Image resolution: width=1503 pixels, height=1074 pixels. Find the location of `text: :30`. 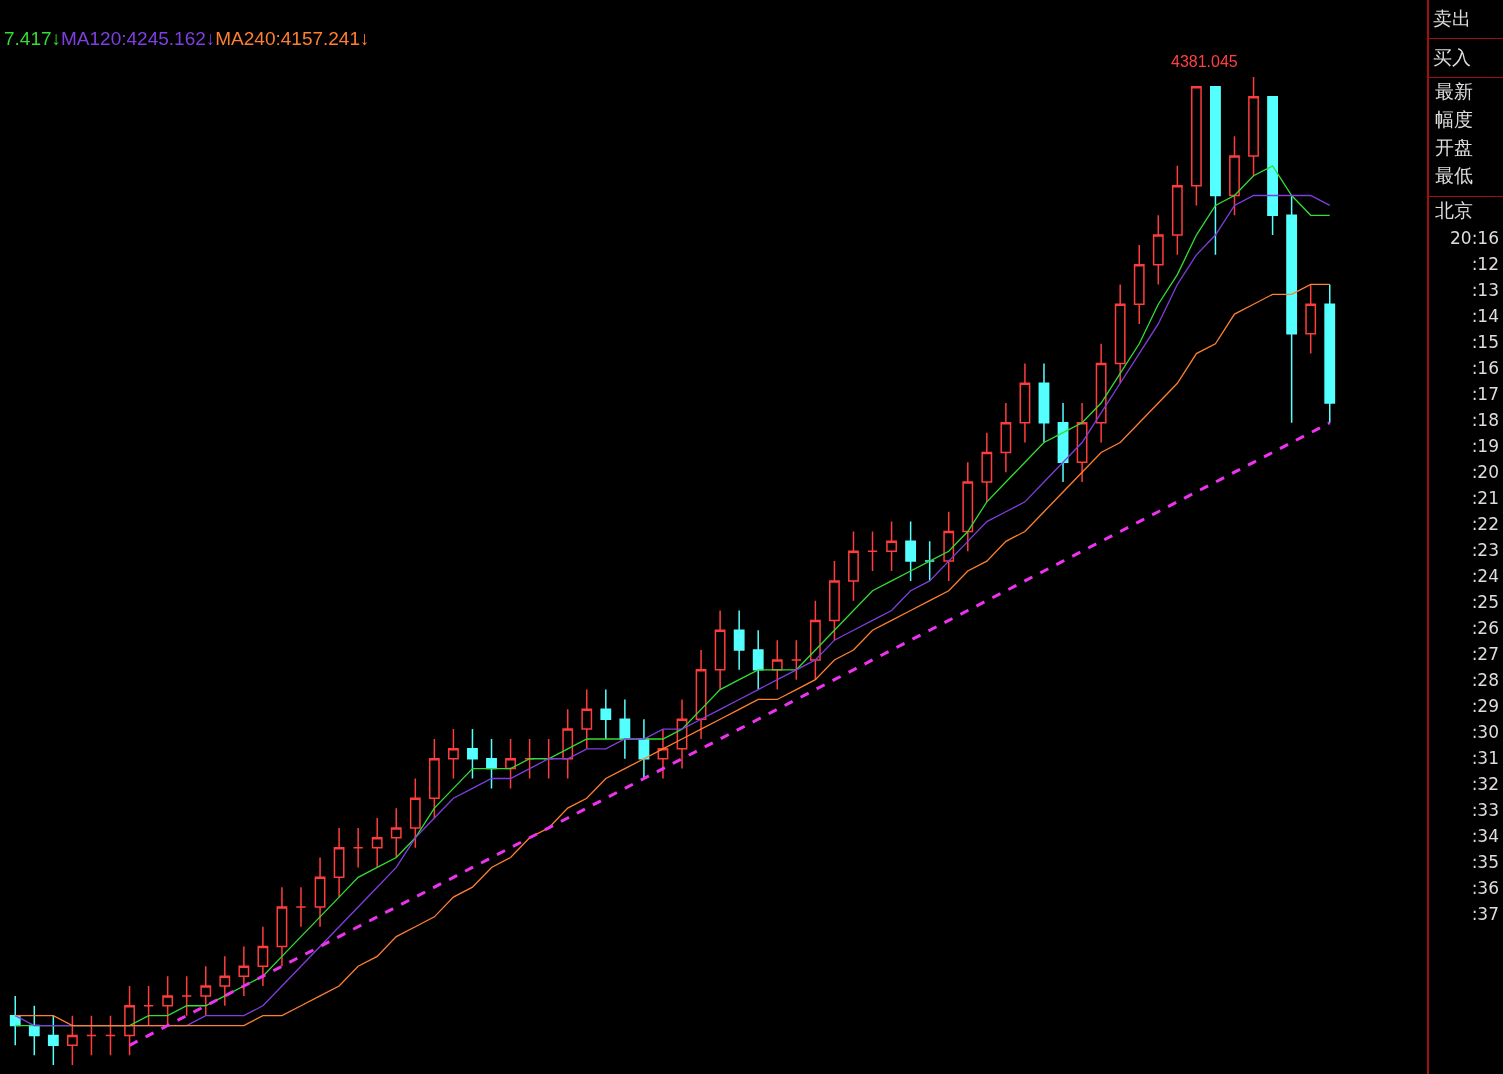

text: :30 is located at coordinates (1485, 732).